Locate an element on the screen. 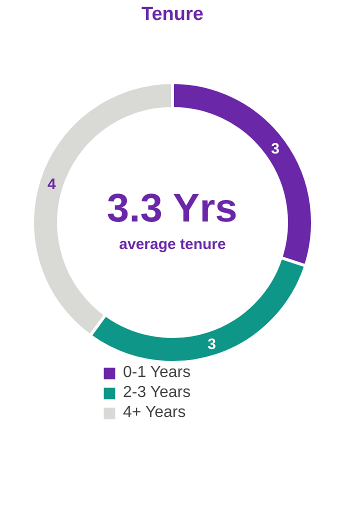 The width and height of the screenshot is (344, 532). chart-title: Tenure is located at coordinates (173, 14).